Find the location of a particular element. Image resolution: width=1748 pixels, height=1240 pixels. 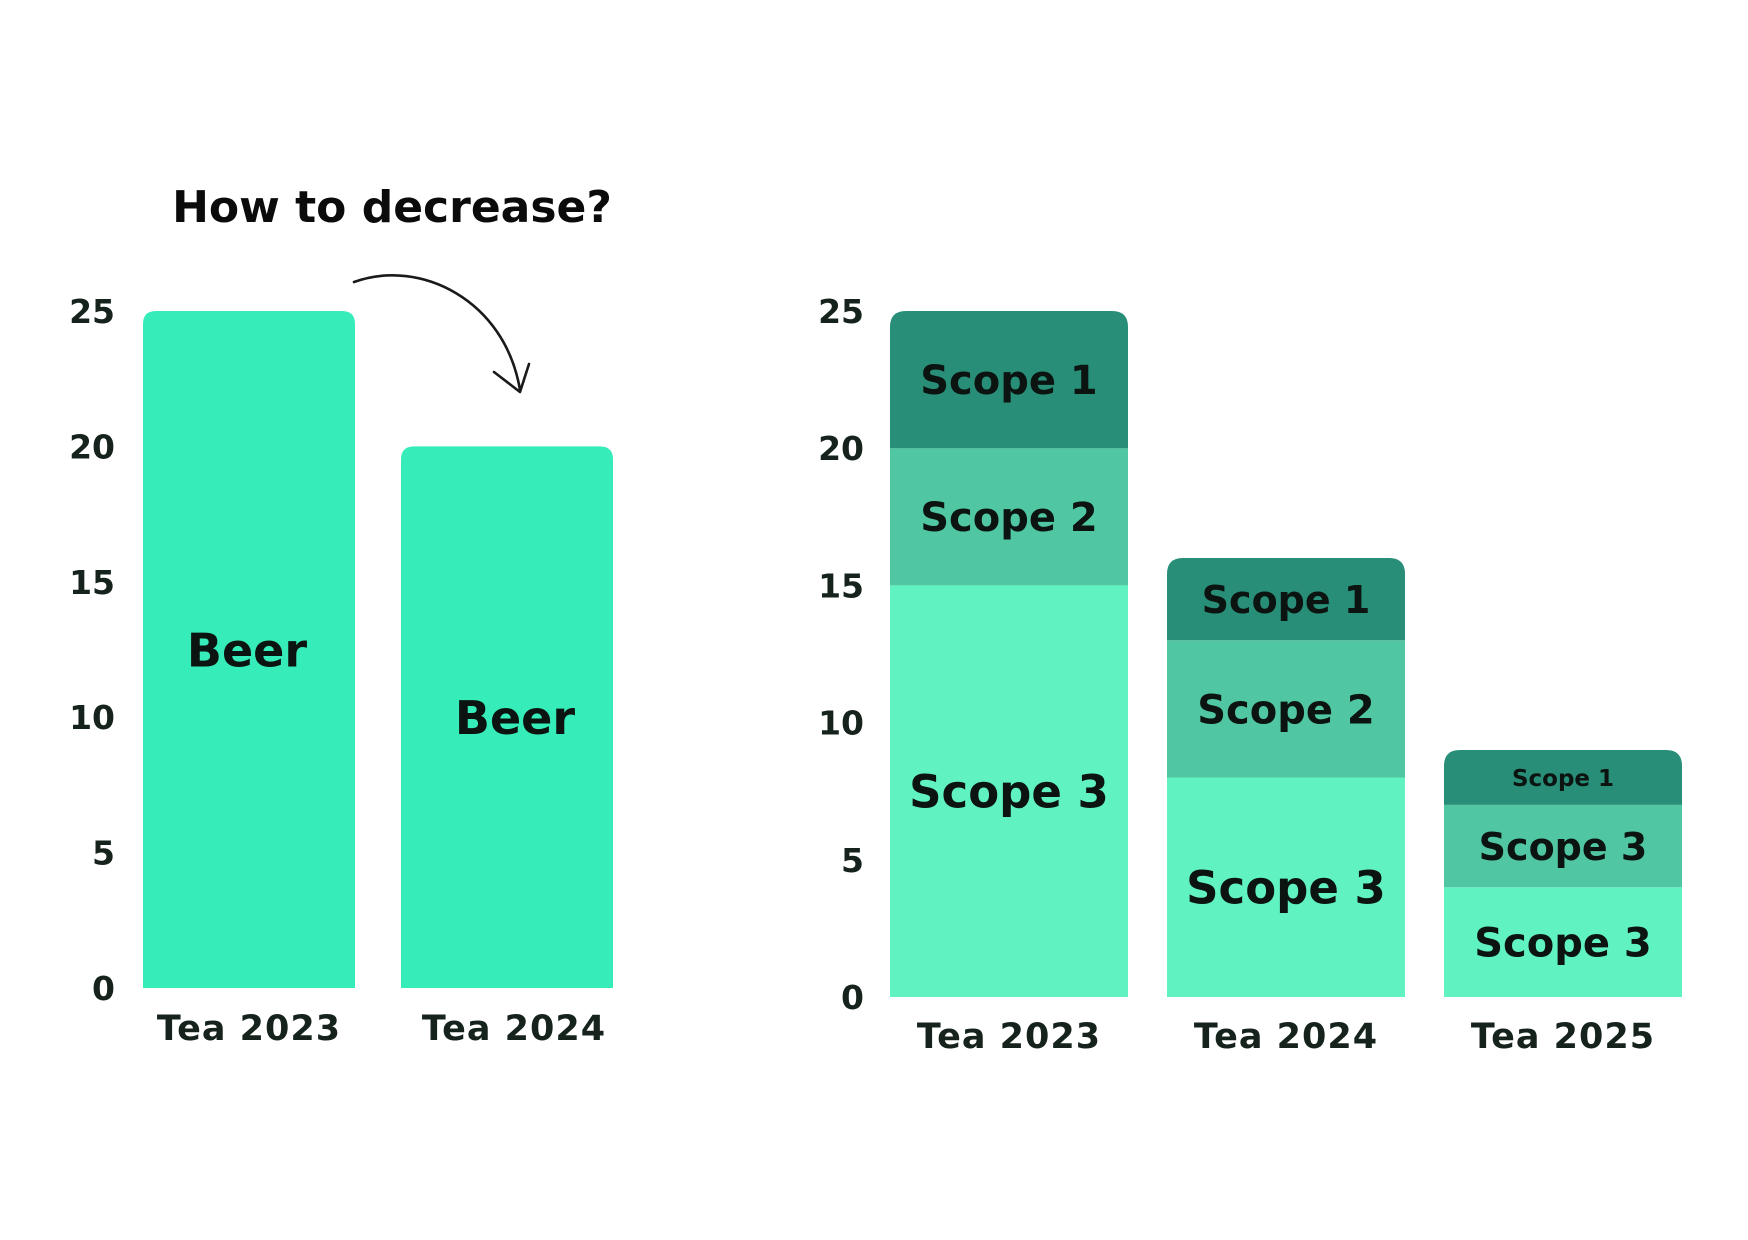

left-y-tick-label: 5 is located at coordinates (103, 853).